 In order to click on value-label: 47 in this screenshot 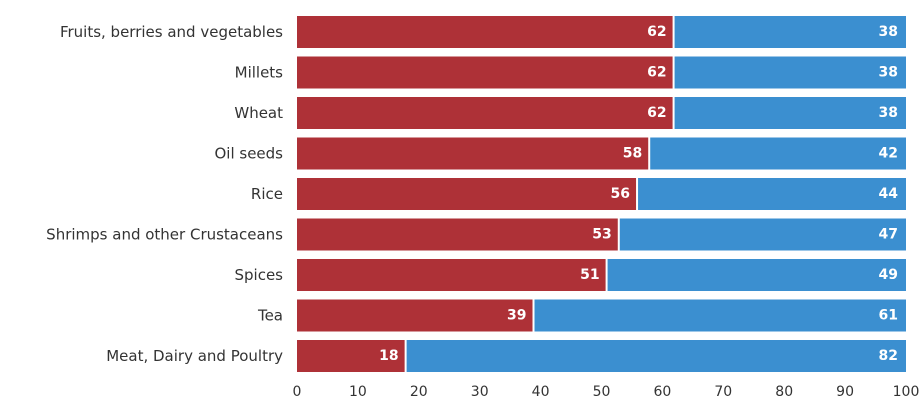, I will do `click(888, 235)`.